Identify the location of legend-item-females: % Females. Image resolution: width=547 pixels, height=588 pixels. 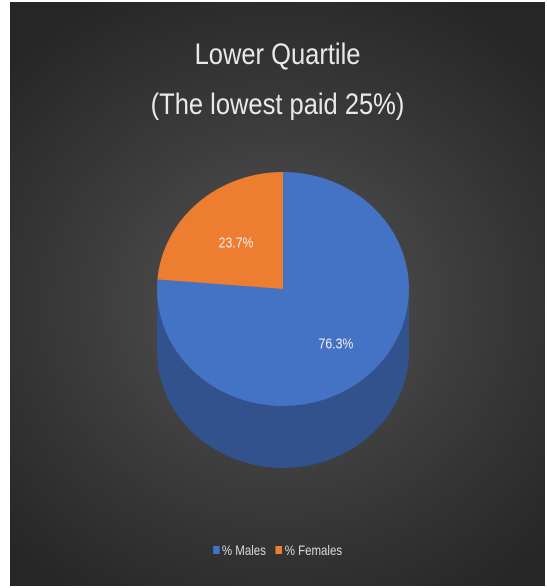
(309, 550).